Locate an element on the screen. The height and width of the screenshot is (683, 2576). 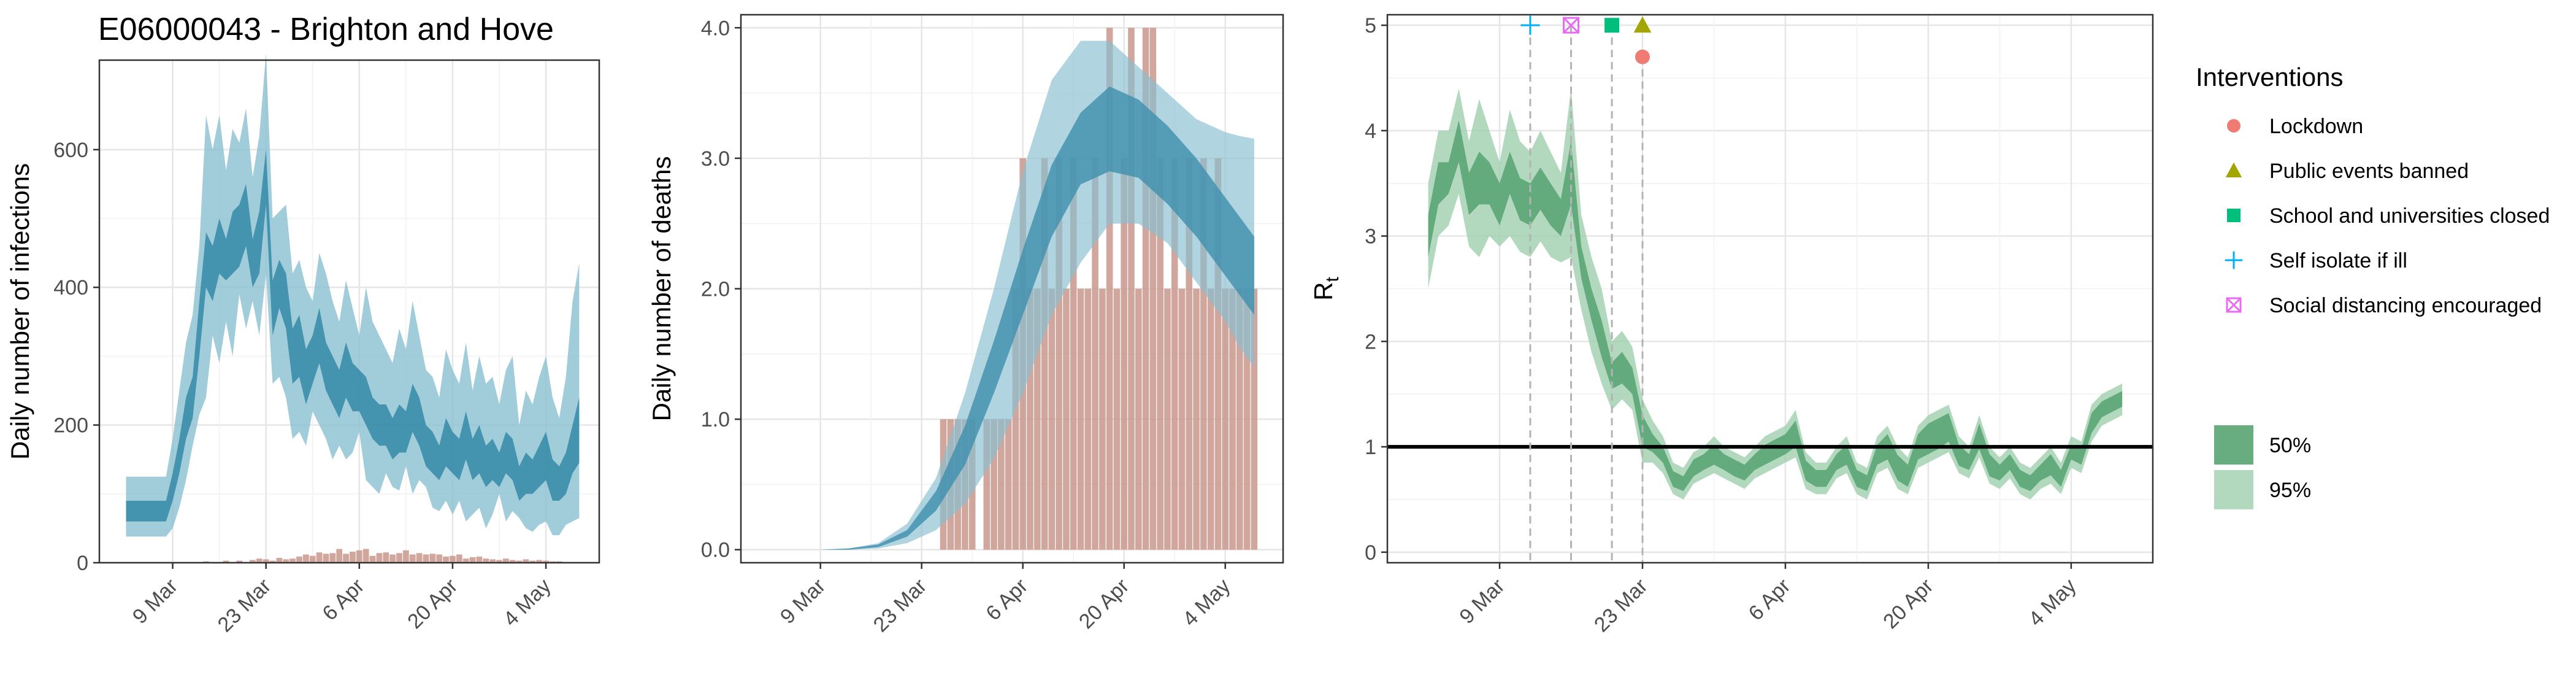
legend-key-square is located at coordinates (2234, 216).